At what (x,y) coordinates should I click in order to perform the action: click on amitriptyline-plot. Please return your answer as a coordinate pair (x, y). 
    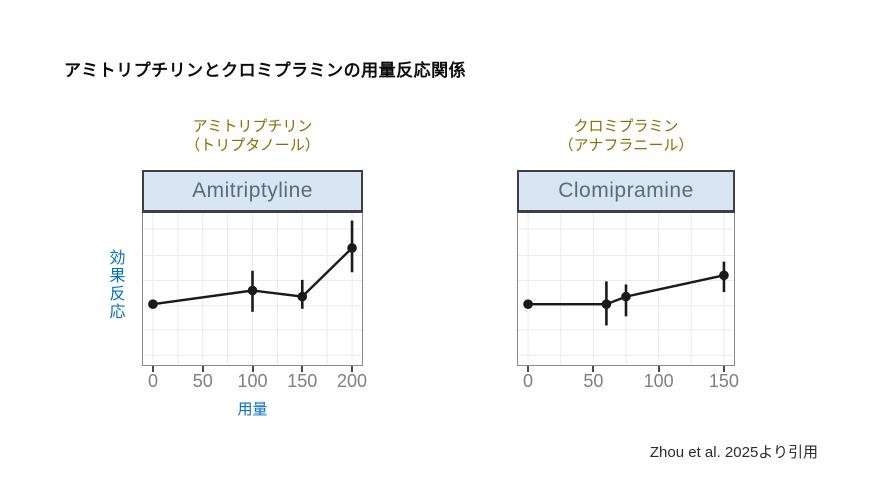
    Looking at the image, I should click on (252, 289).